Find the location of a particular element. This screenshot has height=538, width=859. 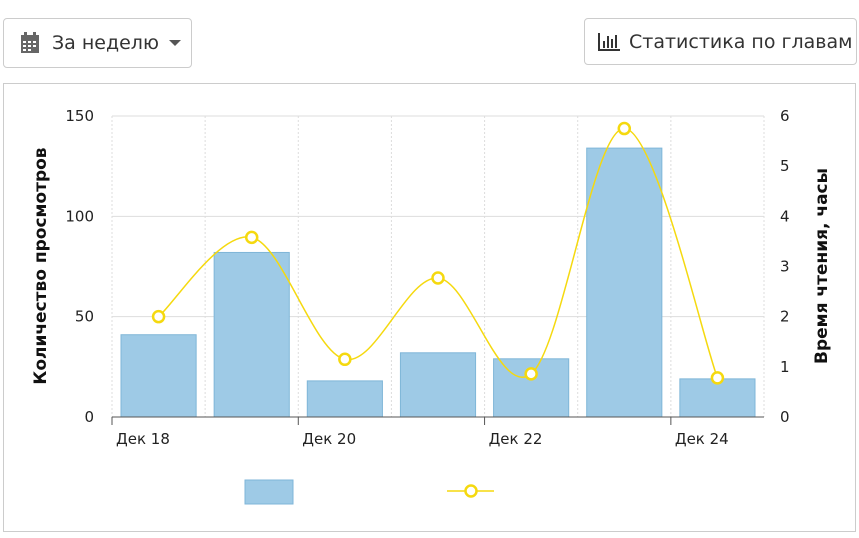

y-tick-label: 50 is located at coordinates (84, 317).